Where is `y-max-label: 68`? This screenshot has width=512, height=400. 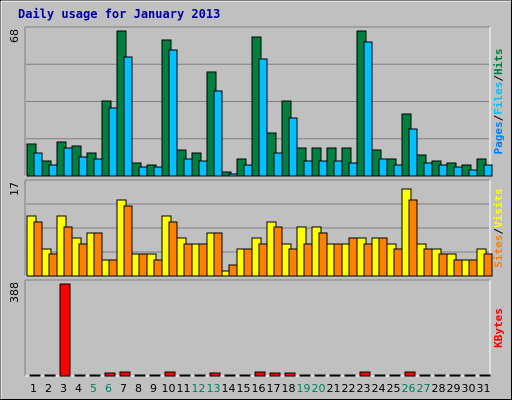 y-max-label: 68 is located at coordinates (14, 36).